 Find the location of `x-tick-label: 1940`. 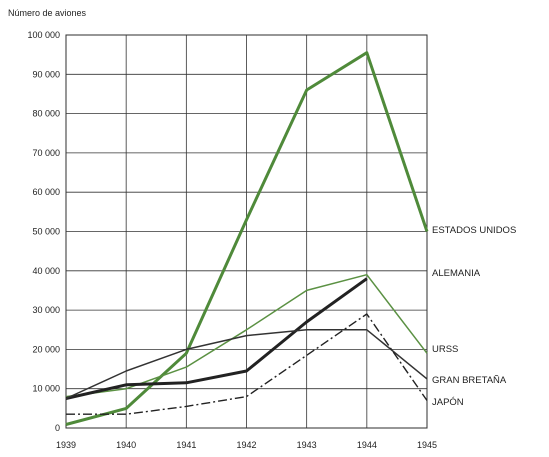

x-tick-label: 1940 is located at coordinates (126, 445).